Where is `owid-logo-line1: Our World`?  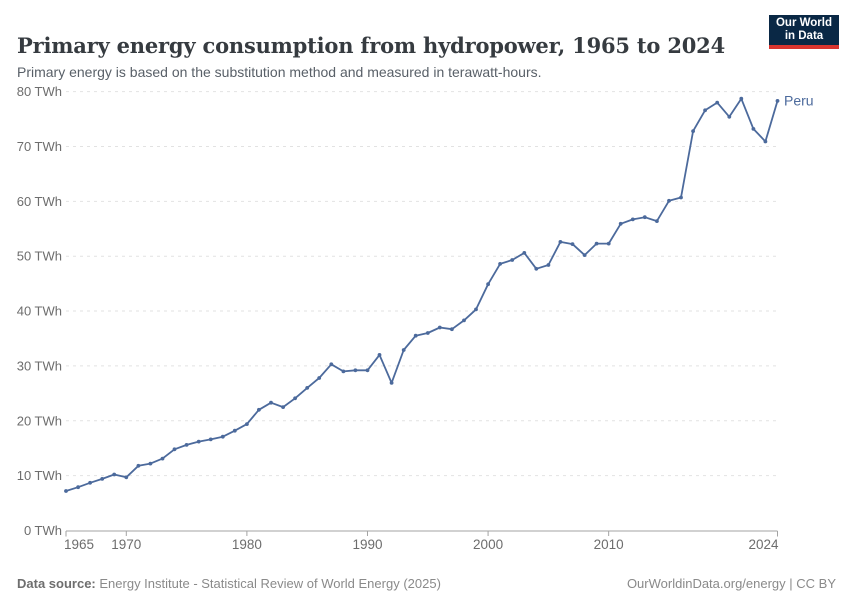 owid-logo-line1: Our World is located at coordinates (803, 23).